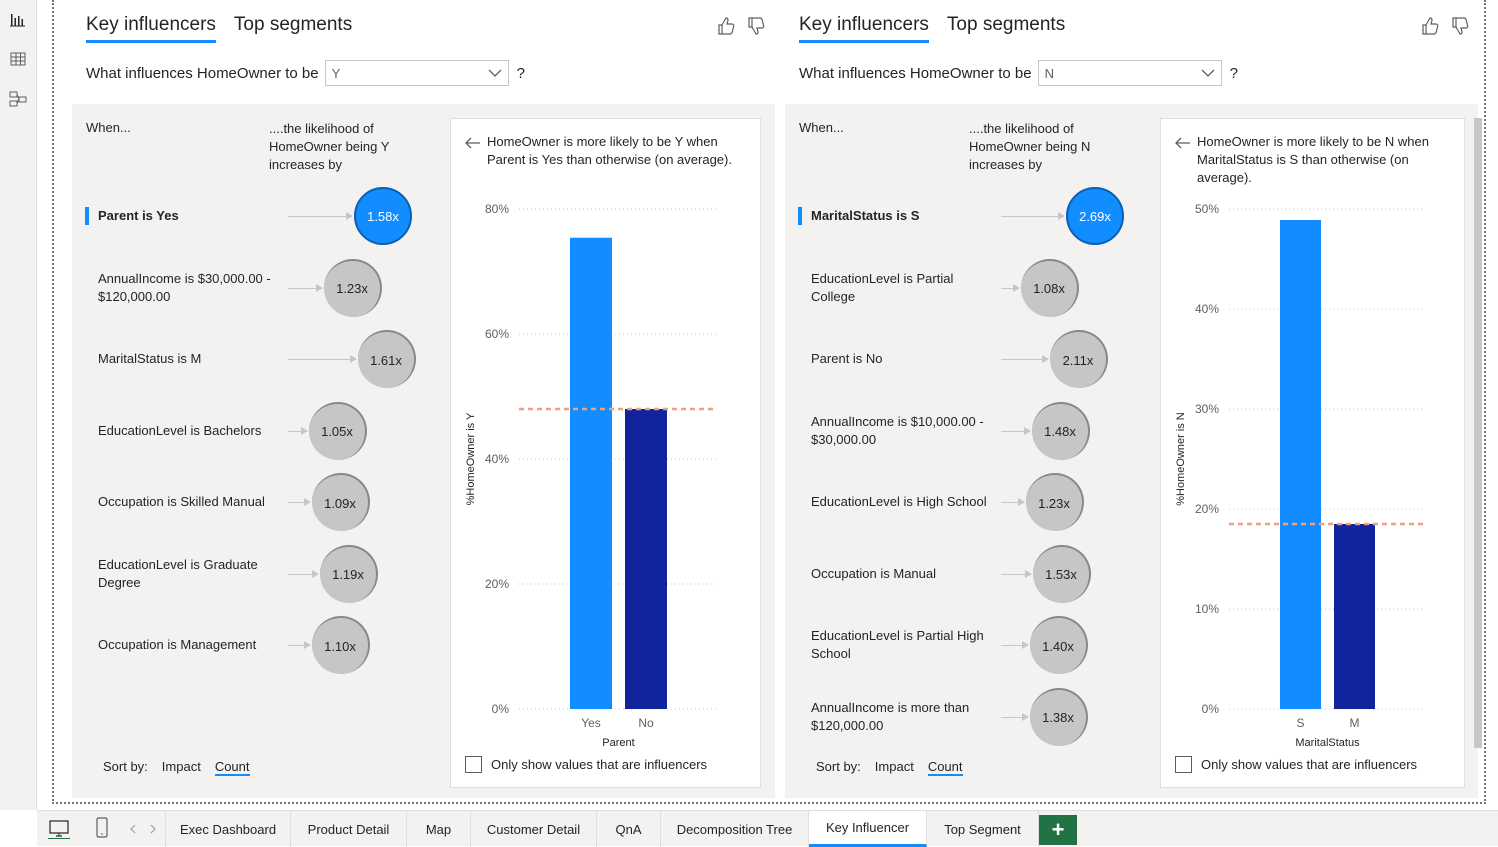  I want to click on y-tick-label: 80%, so click(497, 209).